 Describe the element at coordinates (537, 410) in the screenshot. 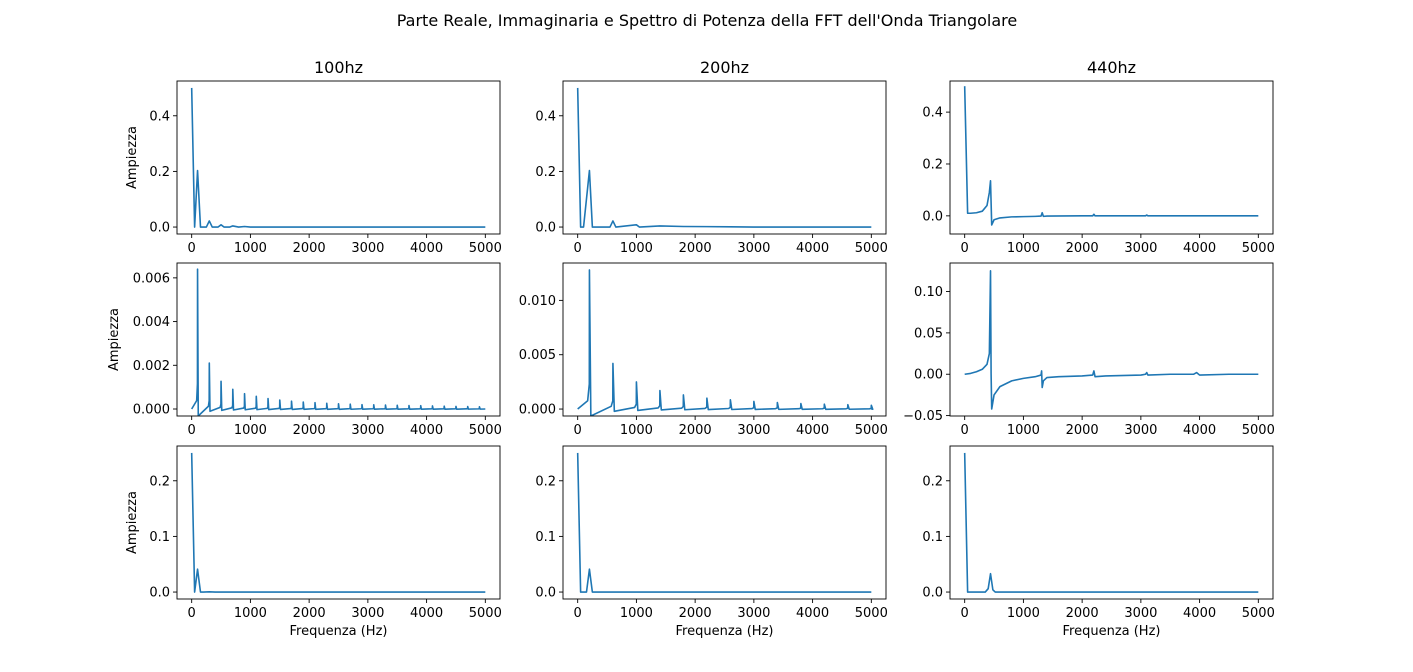

I see `y-tick-label: 0.000` at that location.